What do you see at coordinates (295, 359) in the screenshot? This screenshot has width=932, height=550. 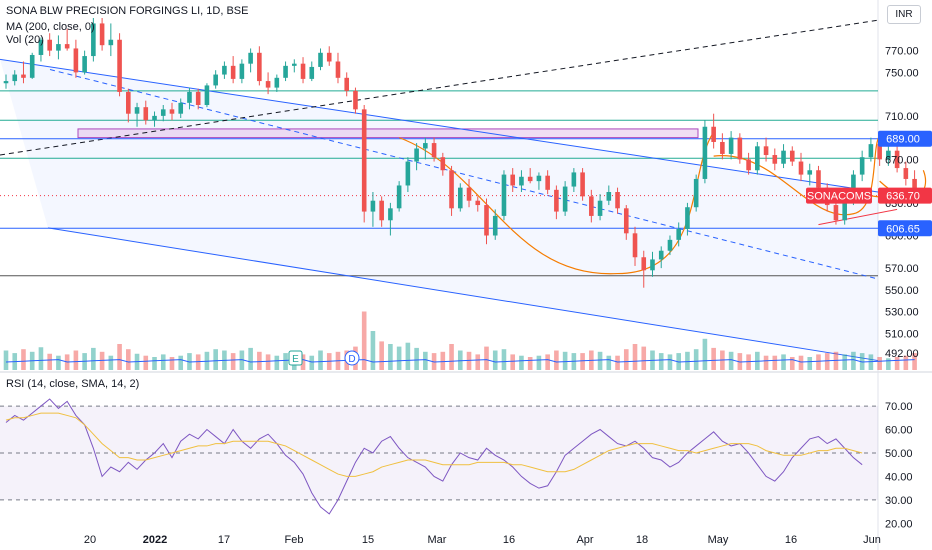 I see `earnings-marker-label: E` at bounding box center [295, 359].